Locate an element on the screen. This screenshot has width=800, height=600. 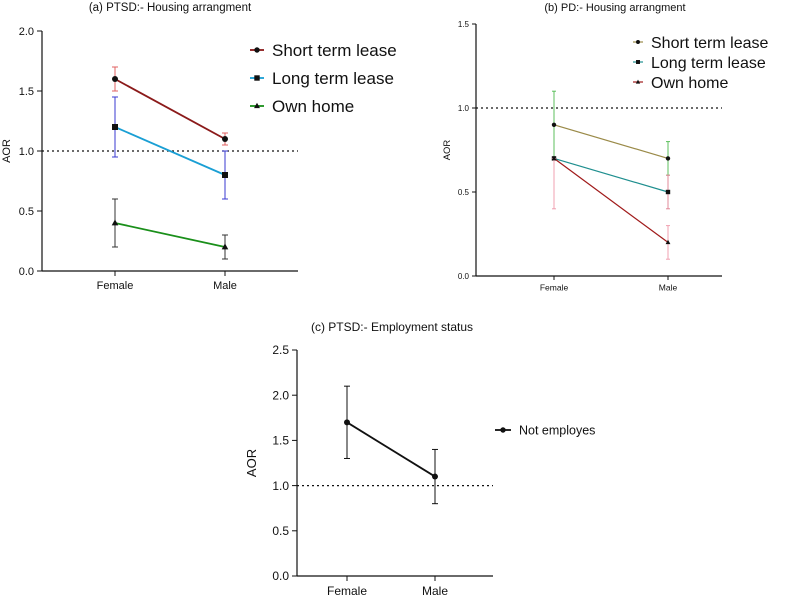
chart-a-ytick-label: 2.0 is located at coordinates (26, 32).